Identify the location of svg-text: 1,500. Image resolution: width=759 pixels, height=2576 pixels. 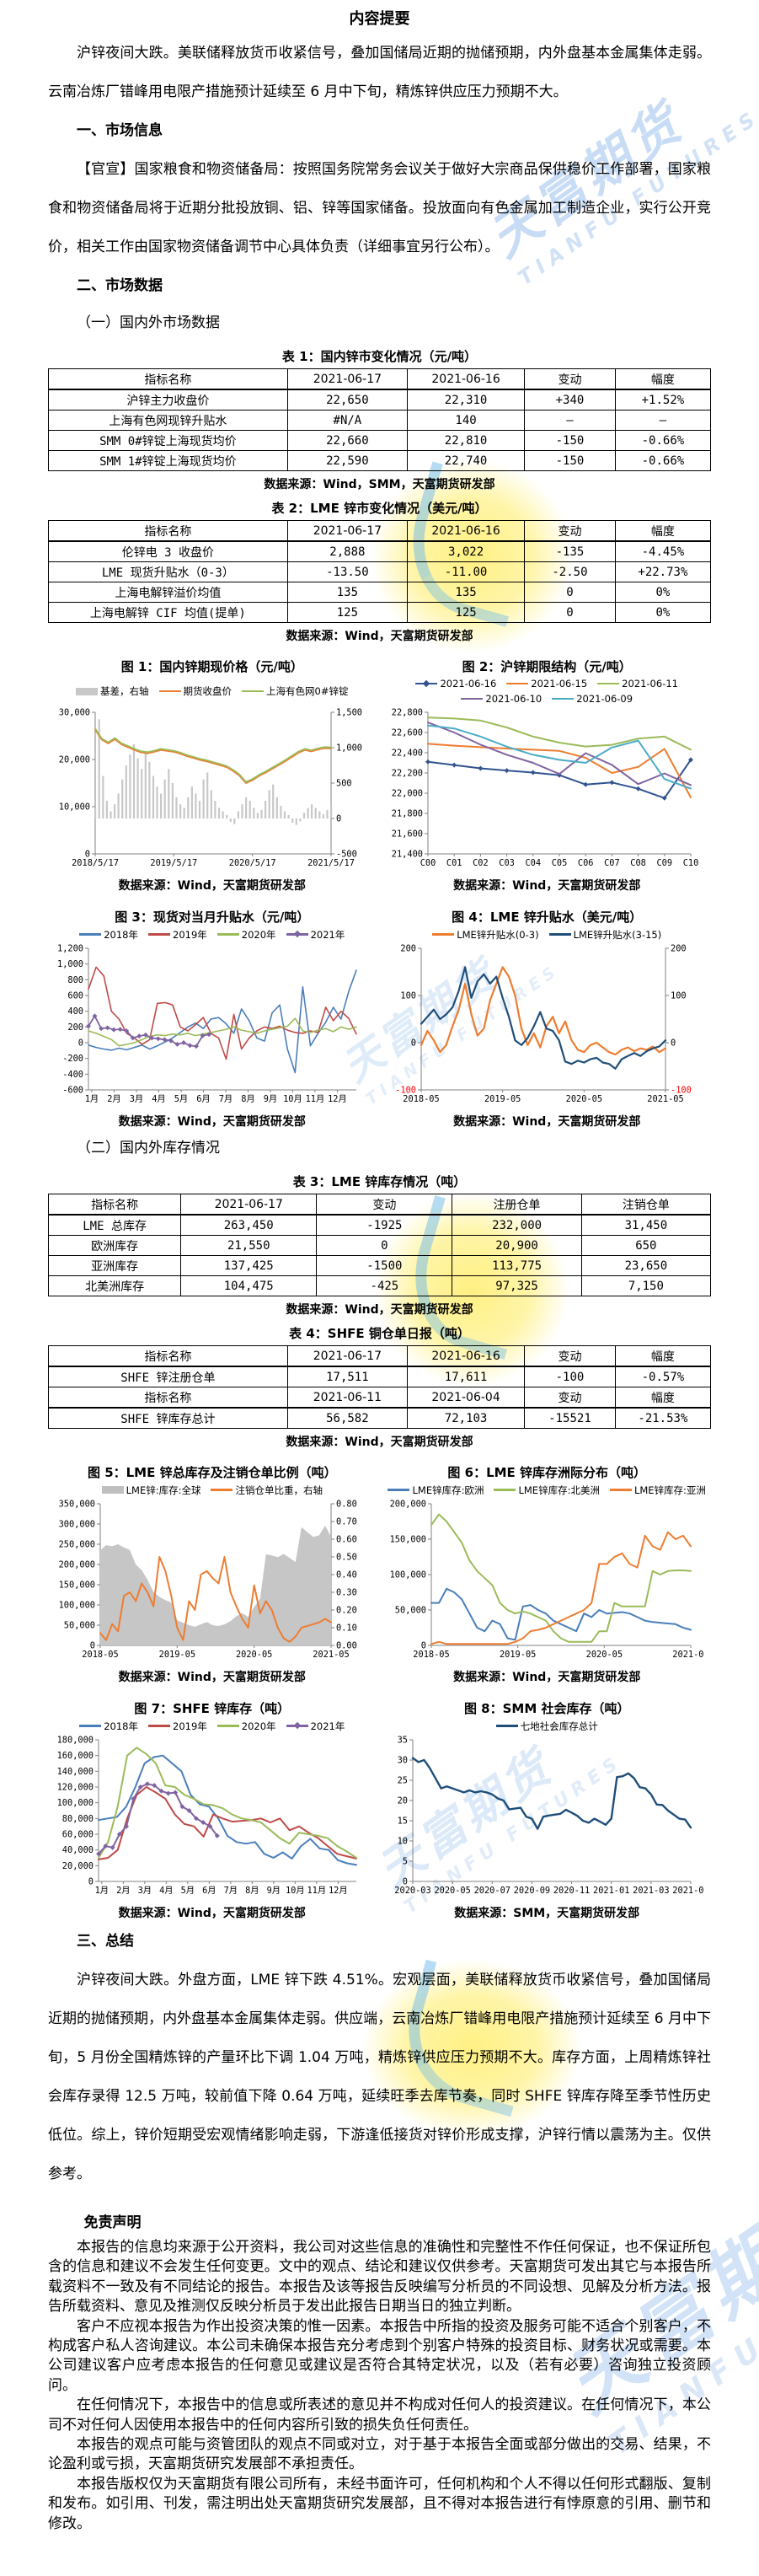
(349, 713).